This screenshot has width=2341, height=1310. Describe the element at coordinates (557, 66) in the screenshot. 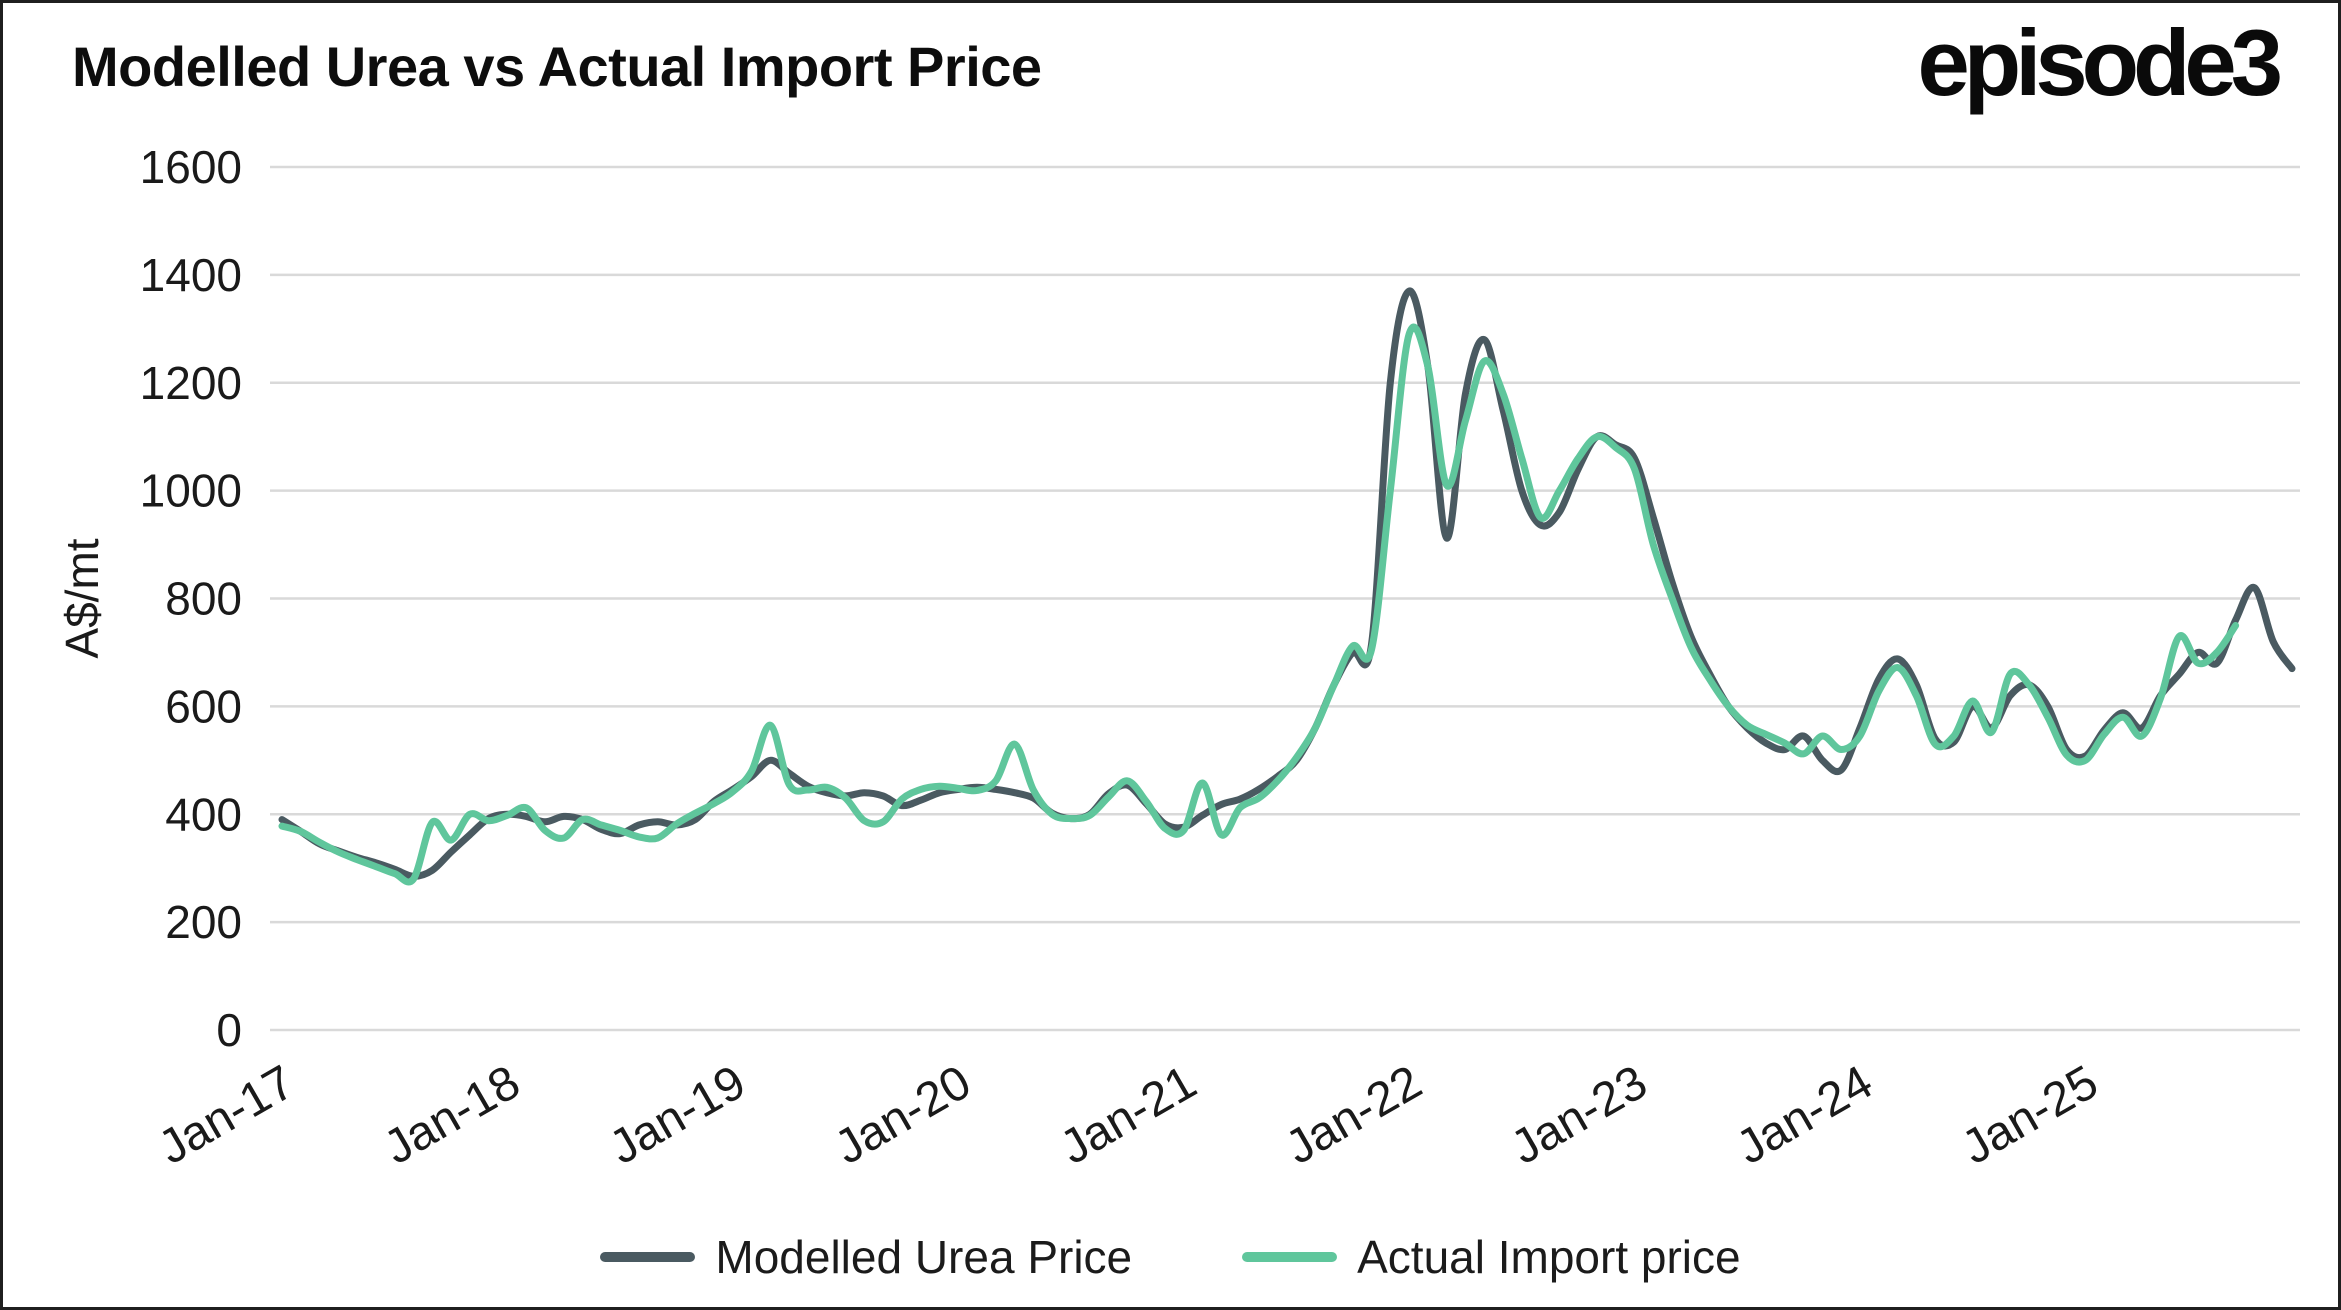

I see `chart-title: Modelled Urea vs Actual Import Price` at that location.